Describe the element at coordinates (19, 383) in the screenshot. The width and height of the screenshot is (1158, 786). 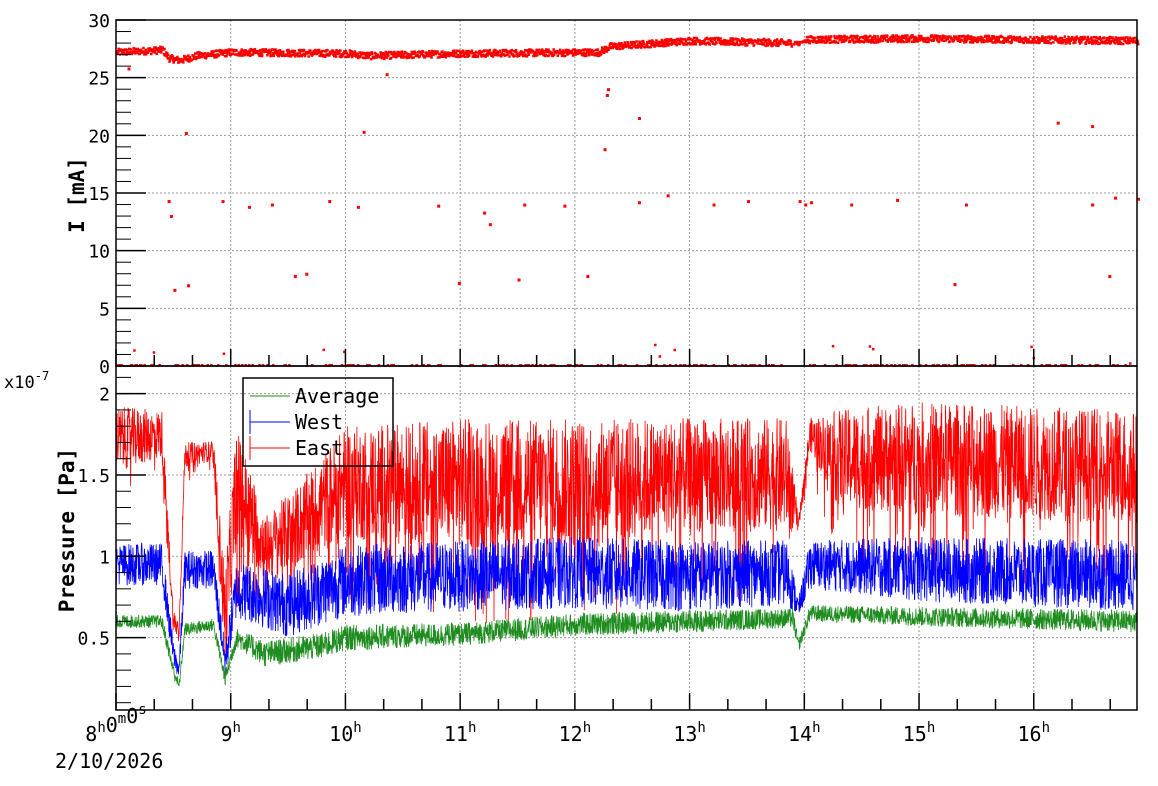
I see `exponent-base: x10` at that location.